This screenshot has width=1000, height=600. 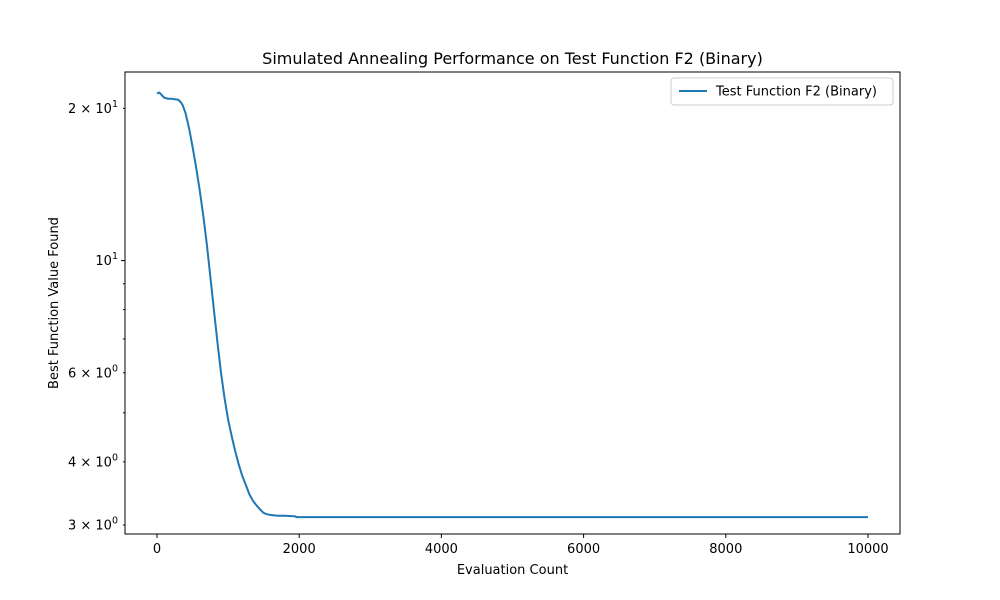 I want to click on x-tick-label: 8000, so click(x=725, y=549).